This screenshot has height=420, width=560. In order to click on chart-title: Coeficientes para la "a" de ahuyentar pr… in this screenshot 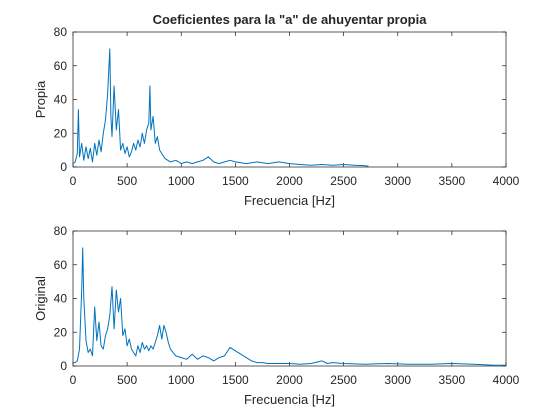, I will do `click(290, 19)`.